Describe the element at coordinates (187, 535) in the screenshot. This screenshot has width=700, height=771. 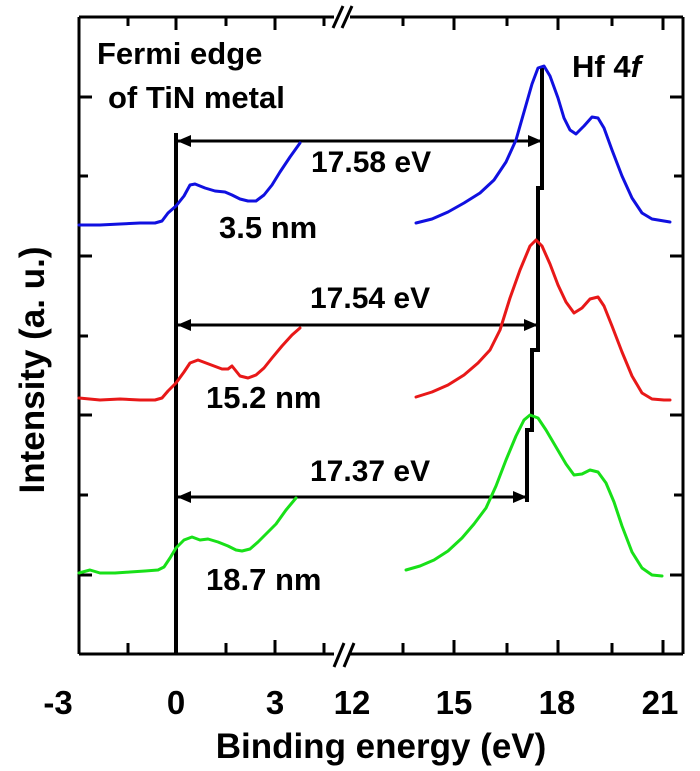
I see `valence-band-18-7nm` at that location.